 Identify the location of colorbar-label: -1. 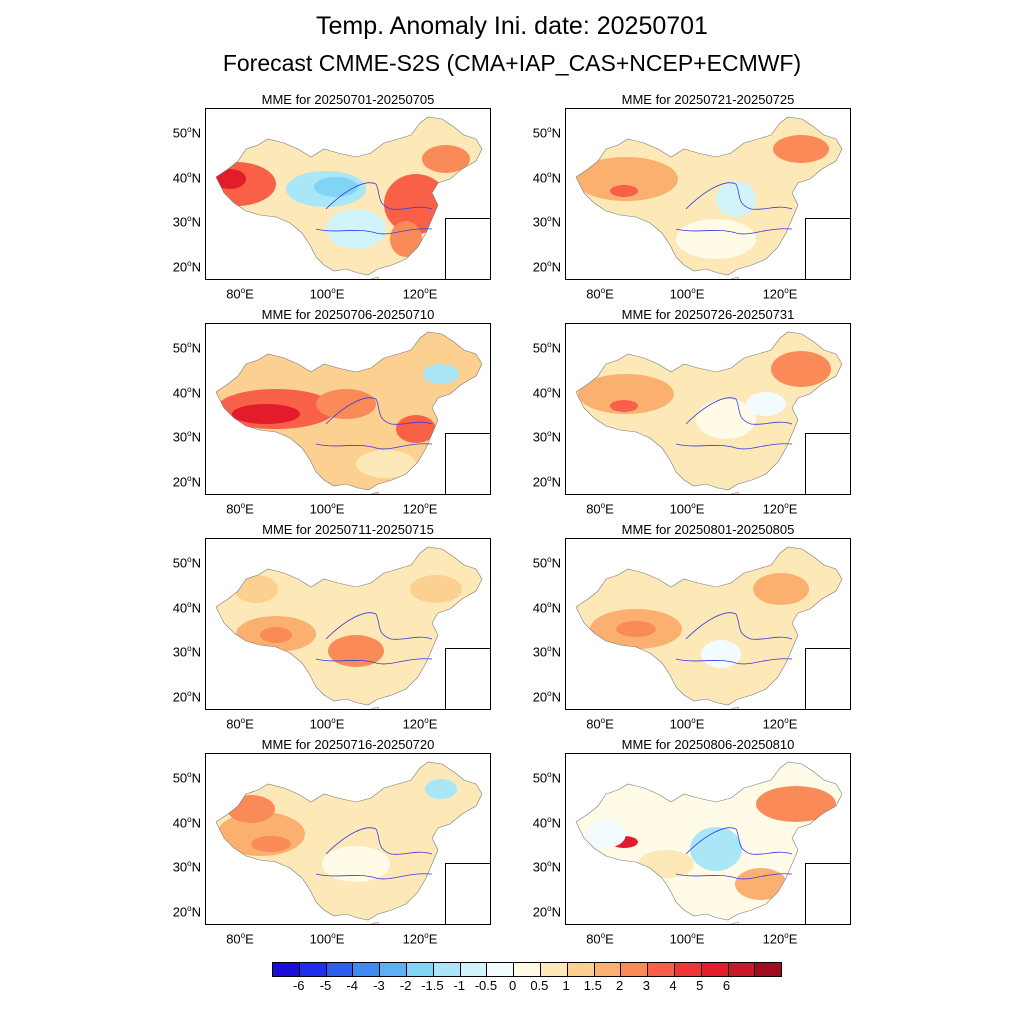
(459, 985).